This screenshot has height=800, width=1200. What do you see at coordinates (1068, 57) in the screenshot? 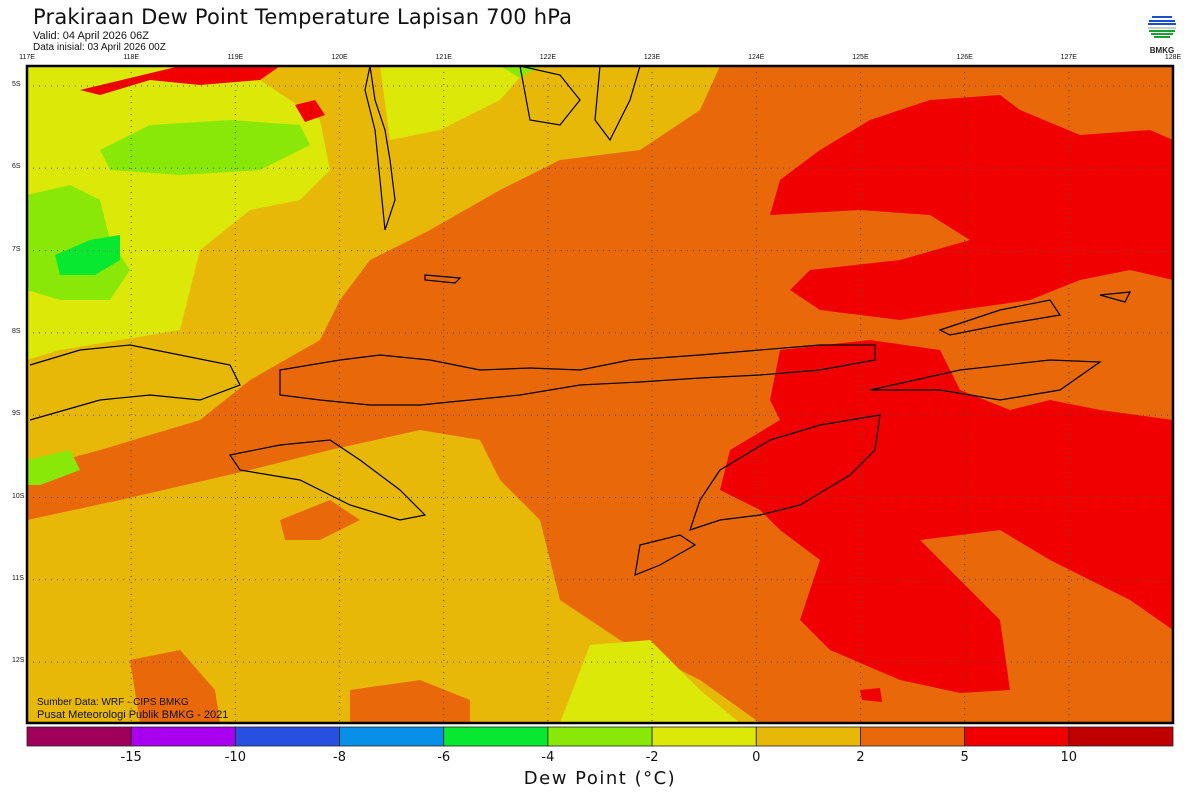
I see `lon-label: 127E` at bounding box center [1068, 57].